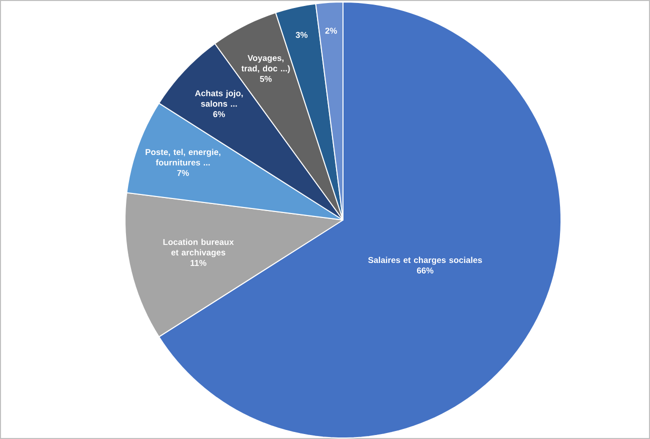  What do you see at coordinates (219, 114) in the screenshot?
I see `data-label: 6%` at bounding box center [219, 114].